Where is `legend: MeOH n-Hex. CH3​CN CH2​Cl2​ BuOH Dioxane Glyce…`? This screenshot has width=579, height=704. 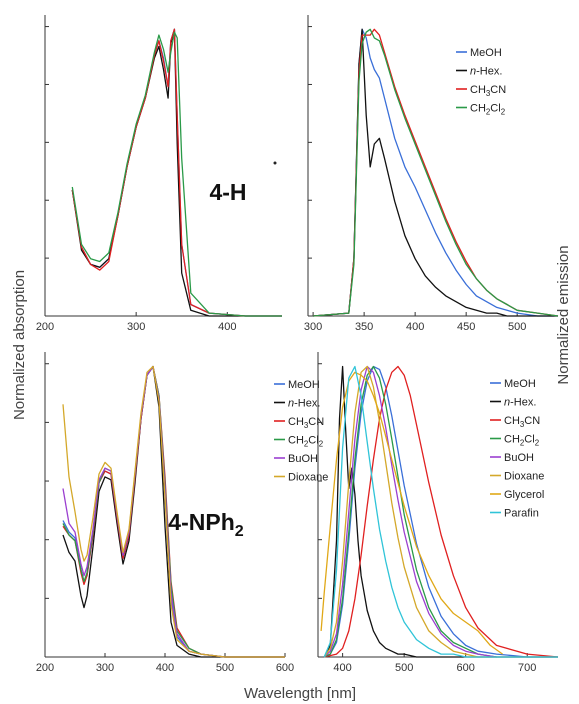 legend: MeOH n-Hex. CH3​CN CH2​Cl2​ BuOH Dioxane Glyce… is located at coordinates (517, 449).